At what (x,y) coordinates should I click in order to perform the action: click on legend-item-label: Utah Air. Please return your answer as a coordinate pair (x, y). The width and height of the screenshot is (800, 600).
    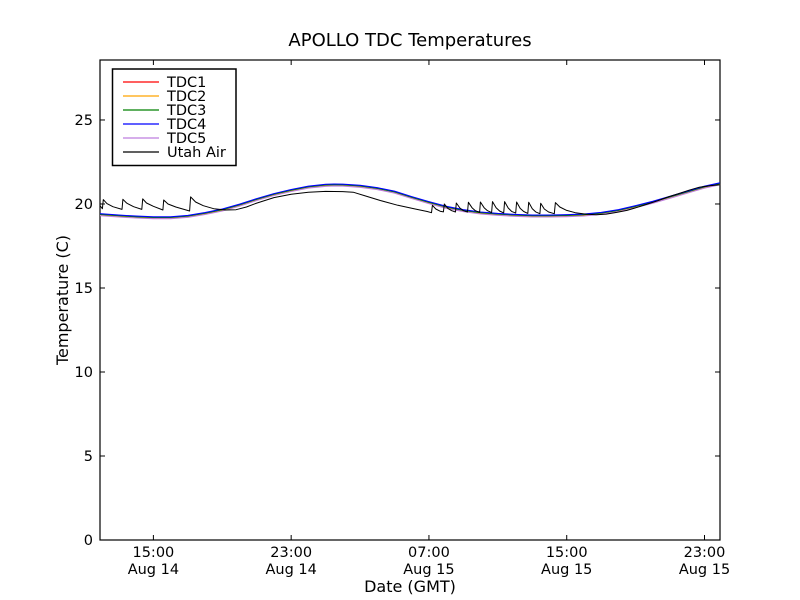
    Looking at the image, I should click on (196, 153).